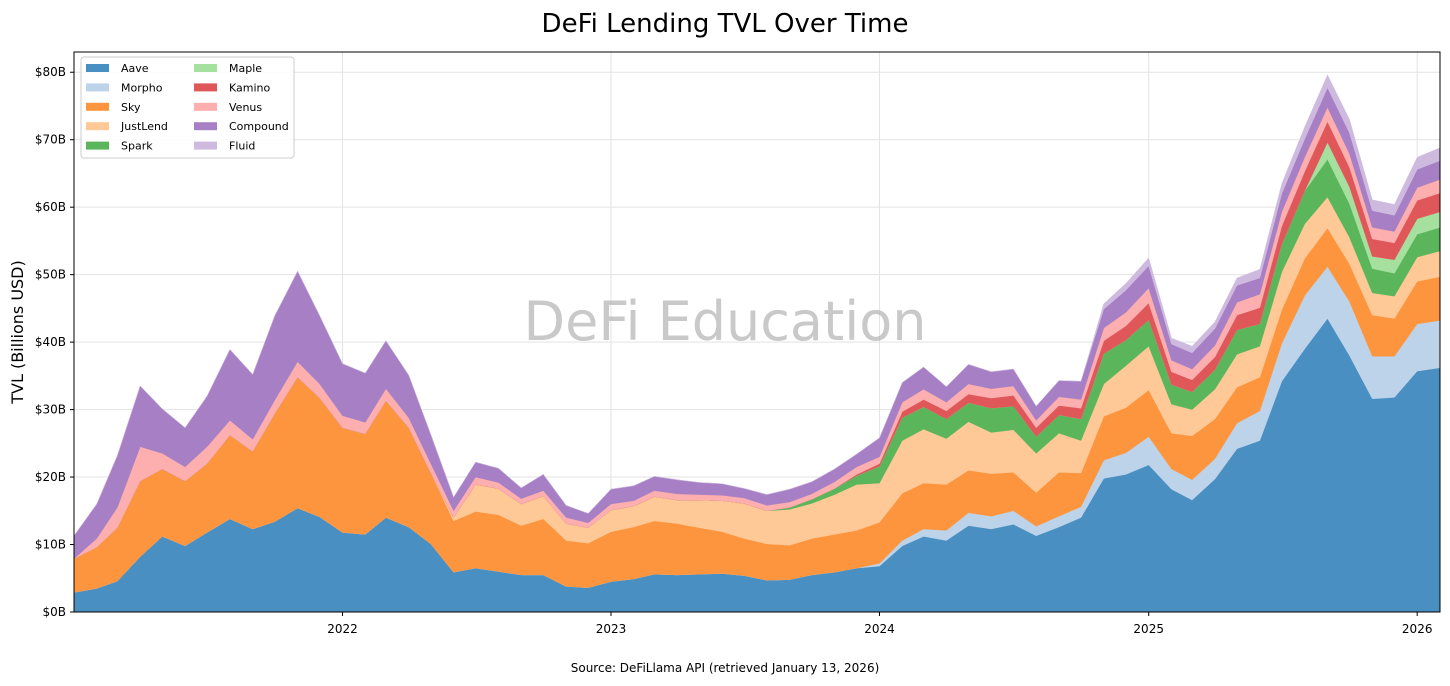 Image resolution: width=1450 pixels, height=686 pixels. Describe the element at coordinates (205, 87) in the screenshot. I see `legend-swatch-kamino` at that location.